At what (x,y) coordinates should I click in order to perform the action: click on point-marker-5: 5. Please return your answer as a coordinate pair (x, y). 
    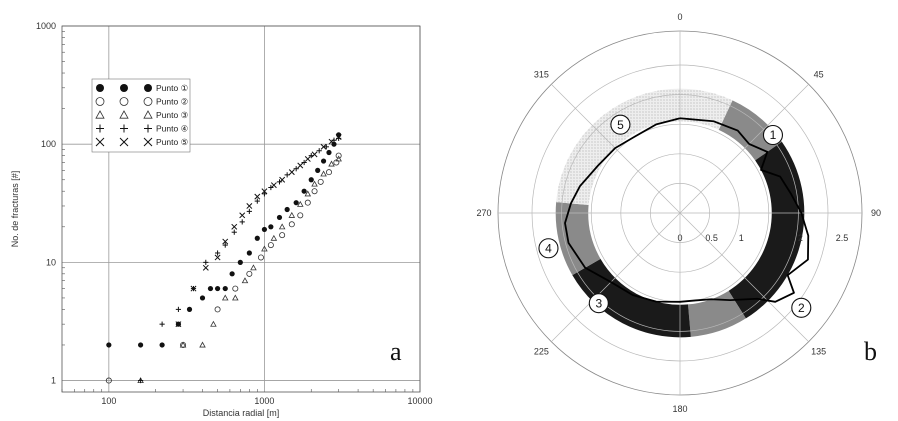
    Looking at the image, I should click on (620, 124).